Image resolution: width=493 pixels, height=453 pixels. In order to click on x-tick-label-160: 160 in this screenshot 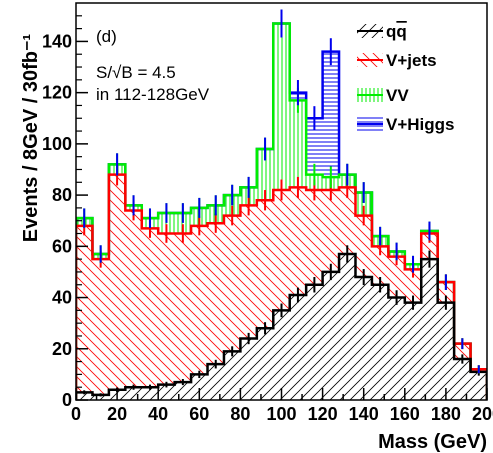, I will do `click(405, 414)`.